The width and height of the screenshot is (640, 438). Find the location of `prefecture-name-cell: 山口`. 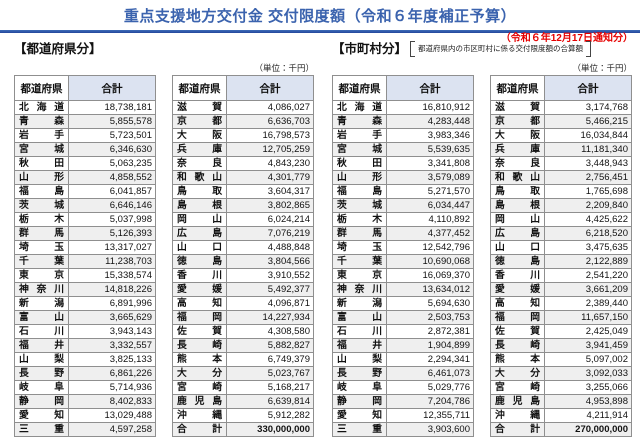

prefecture-name-cell: 山口 is located at coordinates (199, 247).